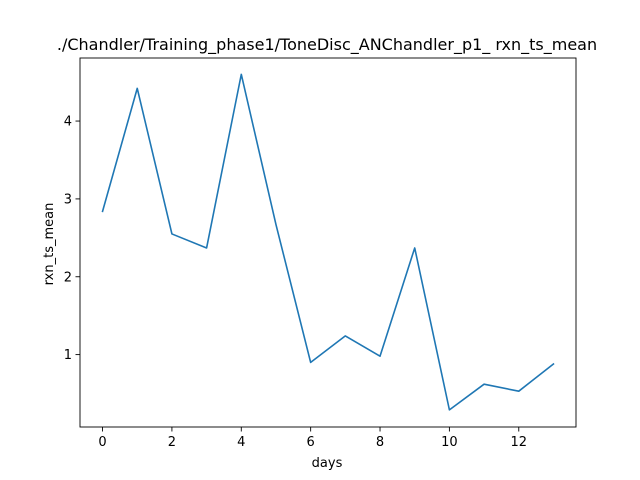  What do you see at coordinates (102, 442) in the screenshot?
I see `x-tick-label: 0` at bounding box center [102, 442].